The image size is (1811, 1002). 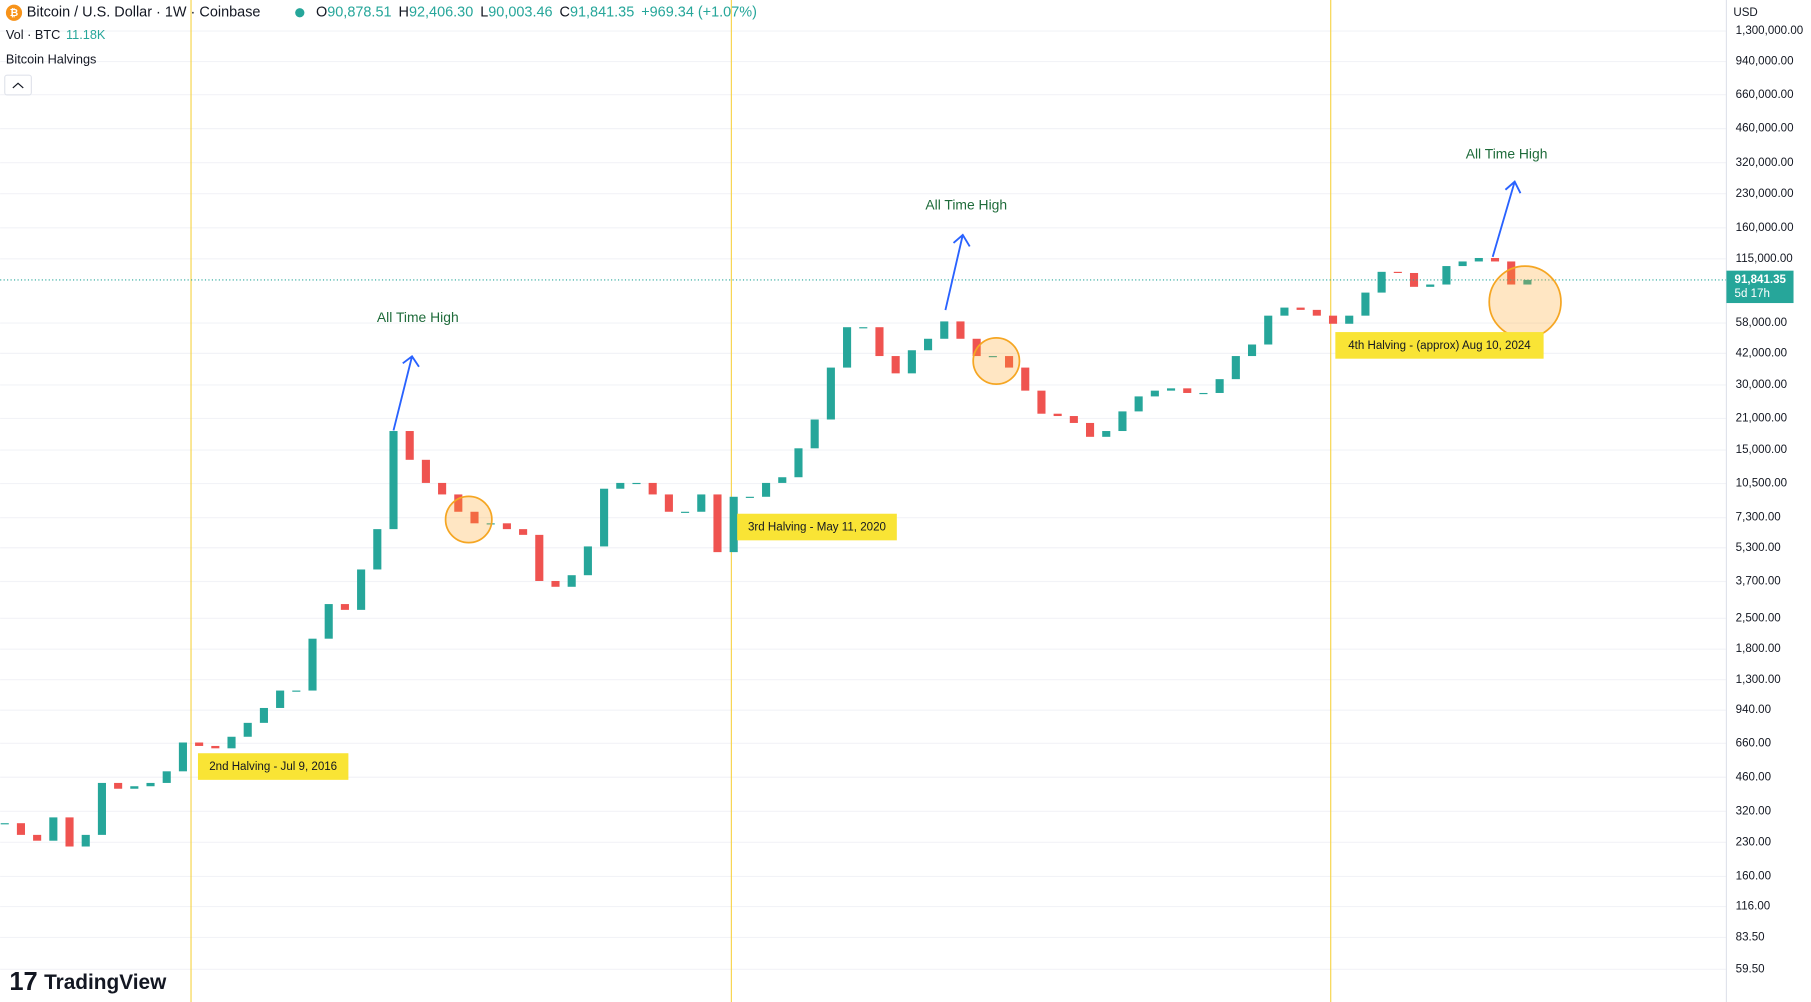 What do you see at coordinates (1765, 62) in the screenshot?
I see `y-tick-label: 940,000.00` at bounding box center [1765, 62].